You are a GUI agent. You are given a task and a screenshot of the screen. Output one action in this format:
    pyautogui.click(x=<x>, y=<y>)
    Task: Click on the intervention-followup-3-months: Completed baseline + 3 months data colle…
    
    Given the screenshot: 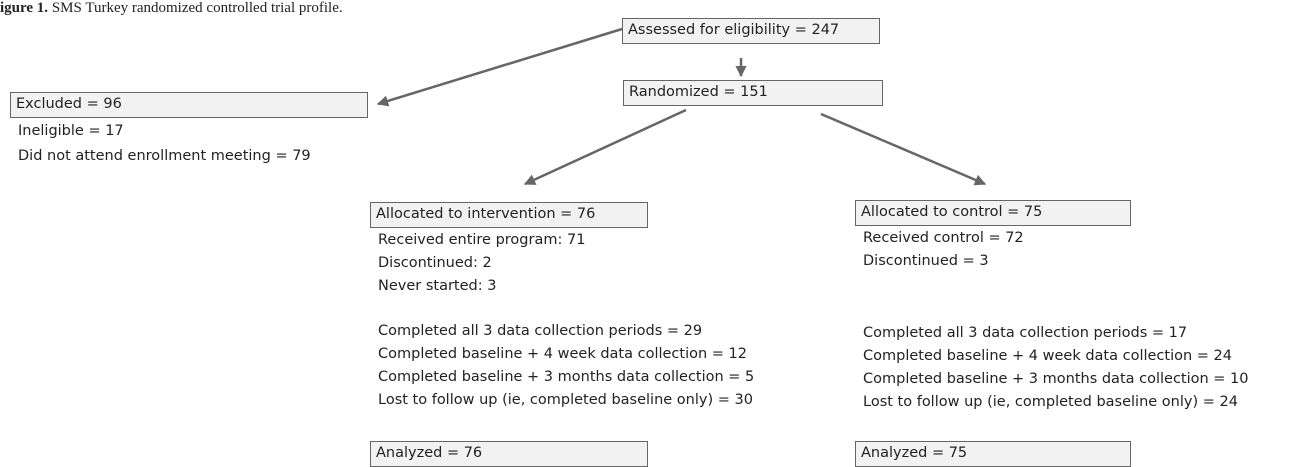 What is the action you would take?
    pyautogui.click(x=566, y=377)
    